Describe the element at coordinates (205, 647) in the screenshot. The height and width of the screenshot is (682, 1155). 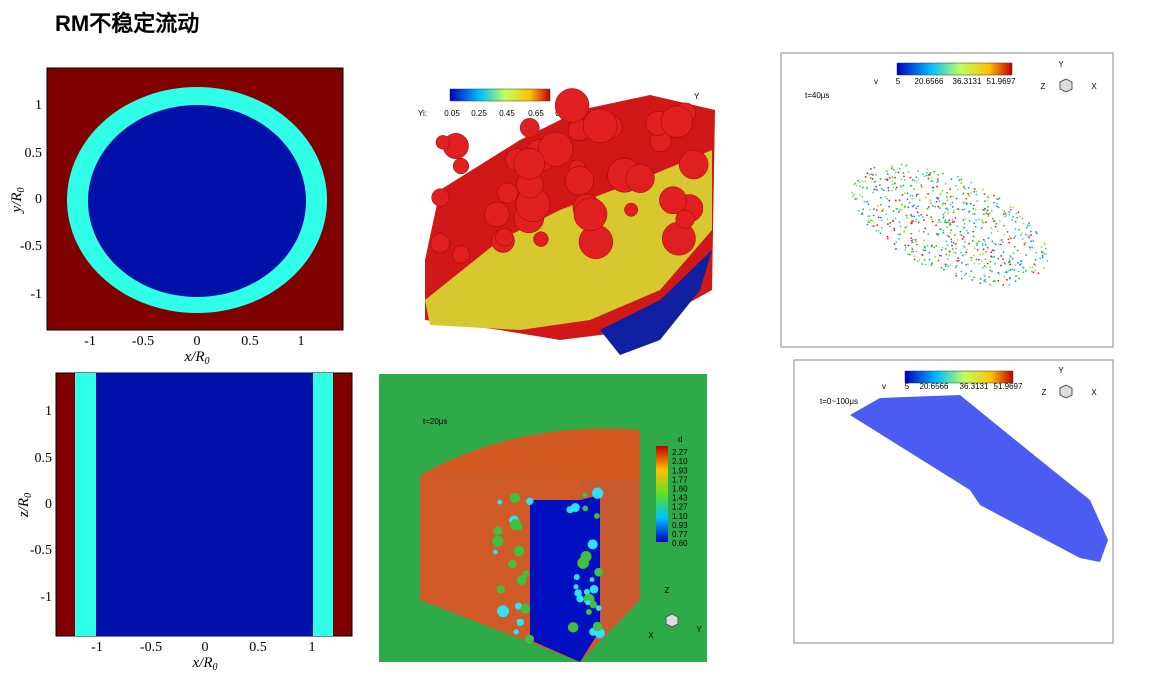
I see `x-tick-label: 0` at that location.